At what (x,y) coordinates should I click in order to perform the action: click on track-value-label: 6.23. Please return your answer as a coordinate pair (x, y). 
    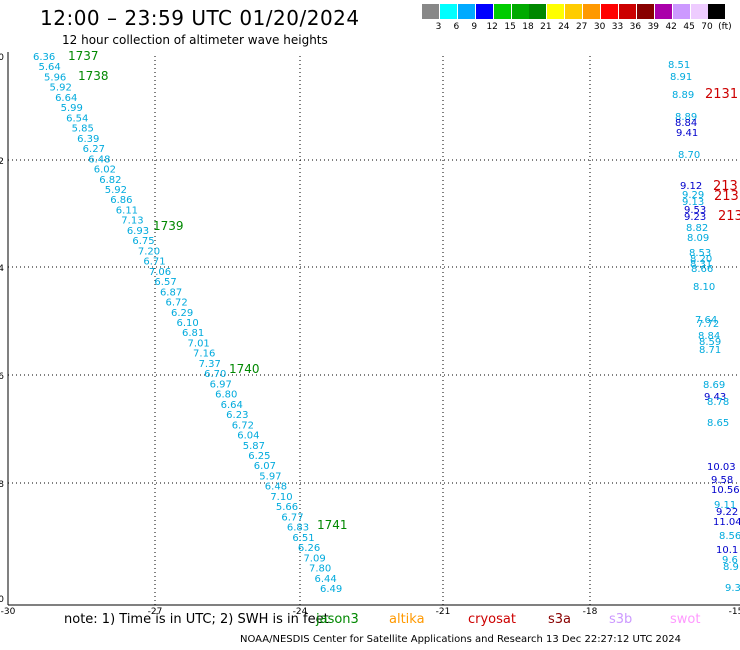
    Looking at the image, I should click on (237, 415).